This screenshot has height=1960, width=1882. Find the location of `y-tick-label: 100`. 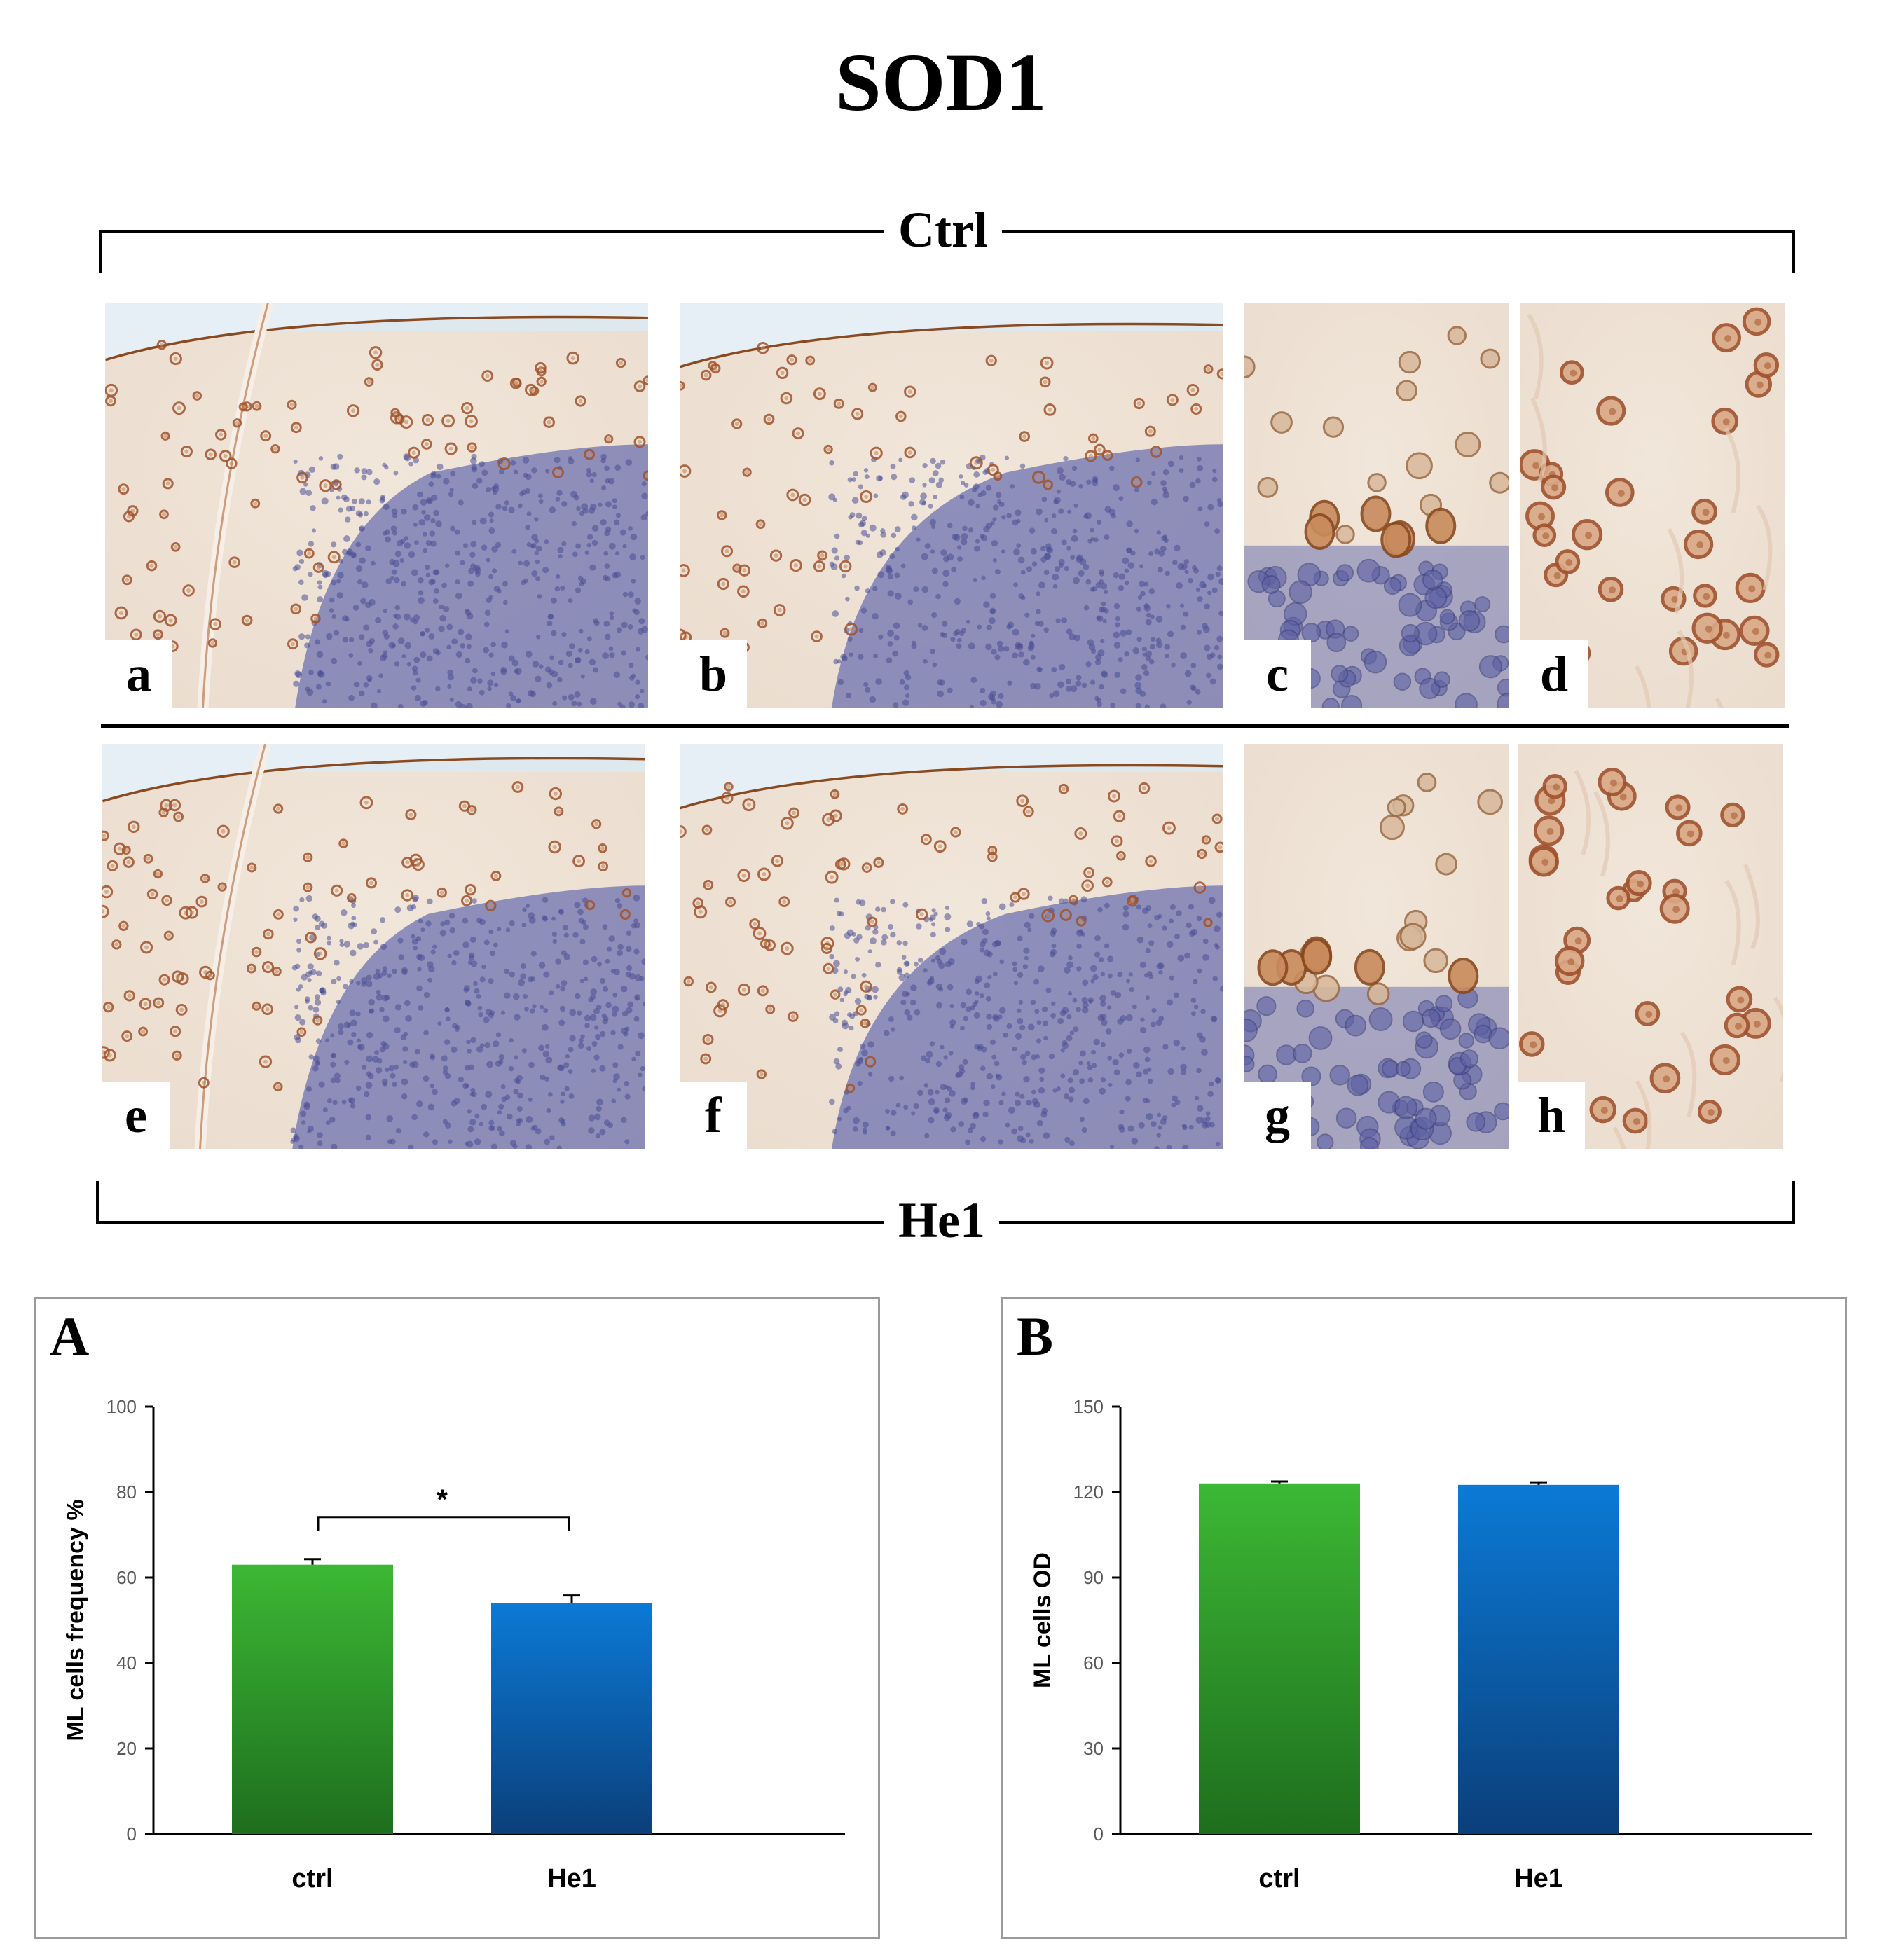

y-tick-label: 100 is located at coordinates (122, 1406).